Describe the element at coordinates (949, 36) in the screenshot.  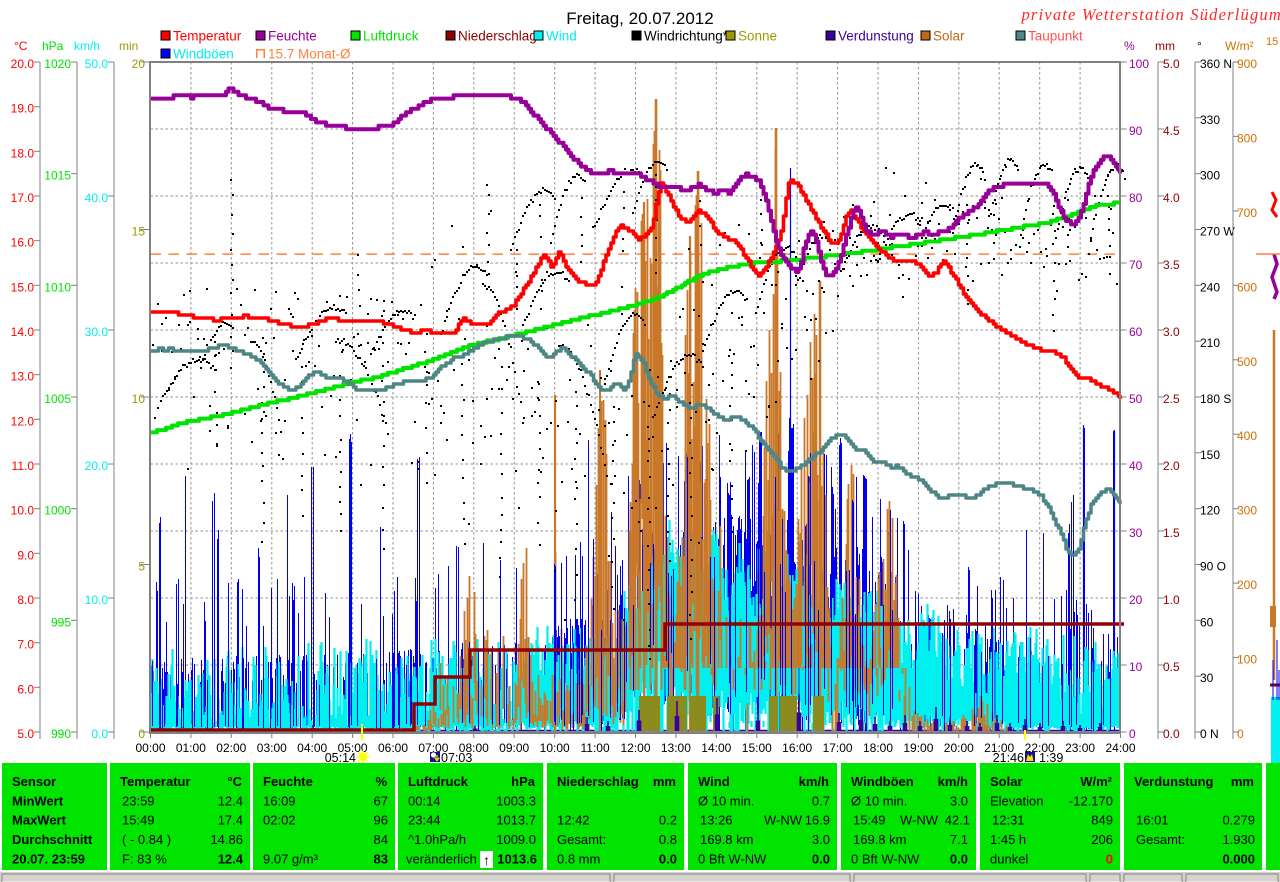
I see `svg-text: Solar` at that location.